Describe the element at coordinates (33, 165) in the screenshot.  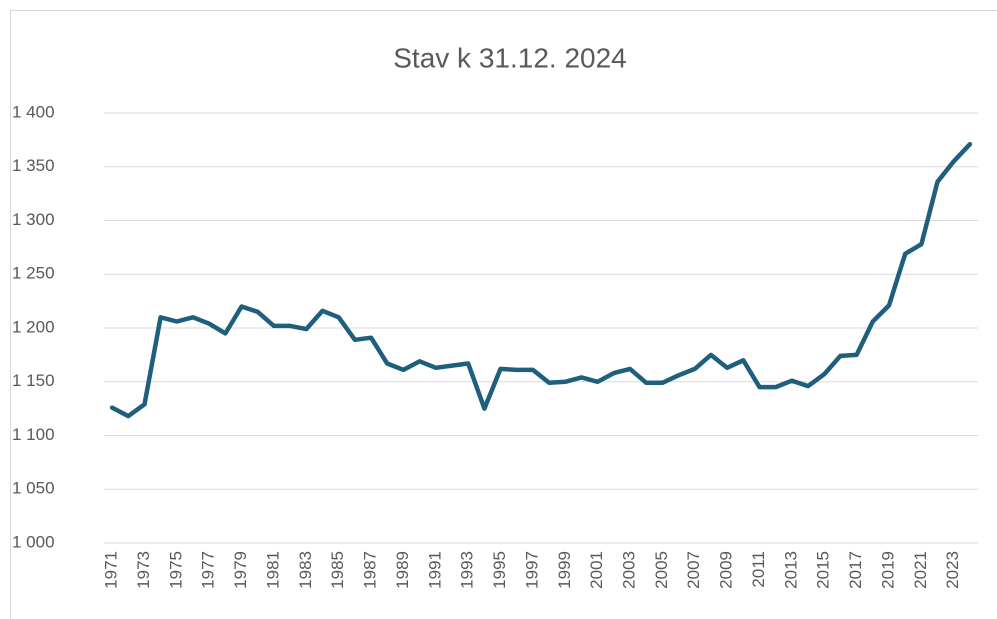
I see `y-tick-label: 1 350` at that location.